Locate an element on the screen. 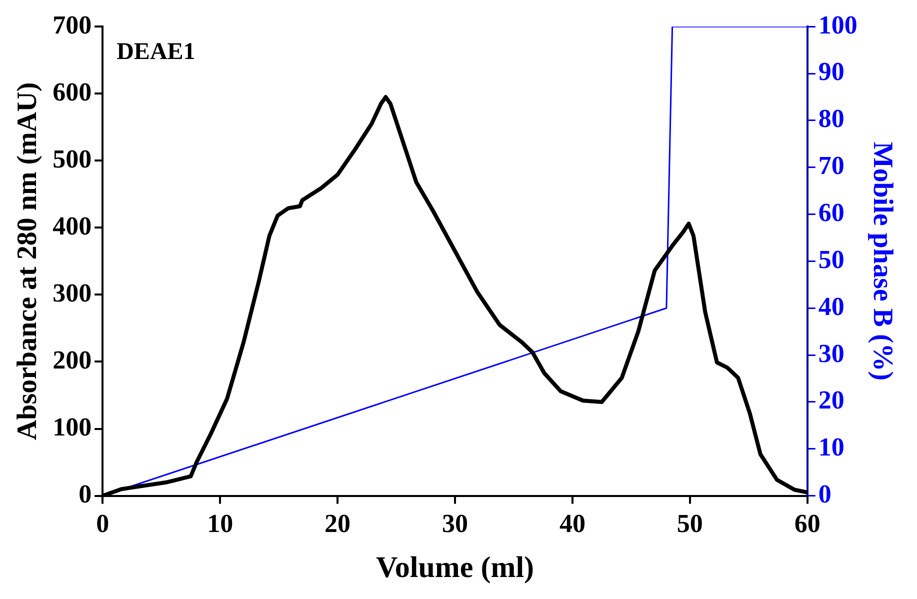  y2-tick-label: 60 is located at coordinates (831, 212).